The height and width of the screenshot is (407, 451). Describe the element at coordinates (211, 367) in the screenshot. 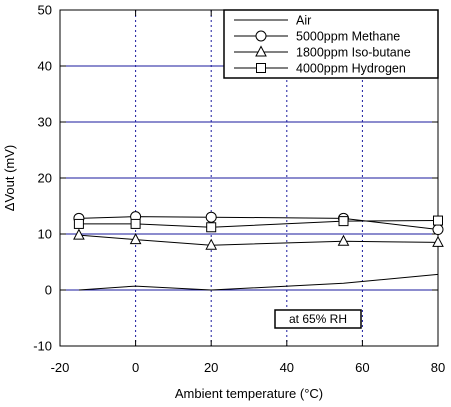

I see `x-tick-label: 20` at that location.